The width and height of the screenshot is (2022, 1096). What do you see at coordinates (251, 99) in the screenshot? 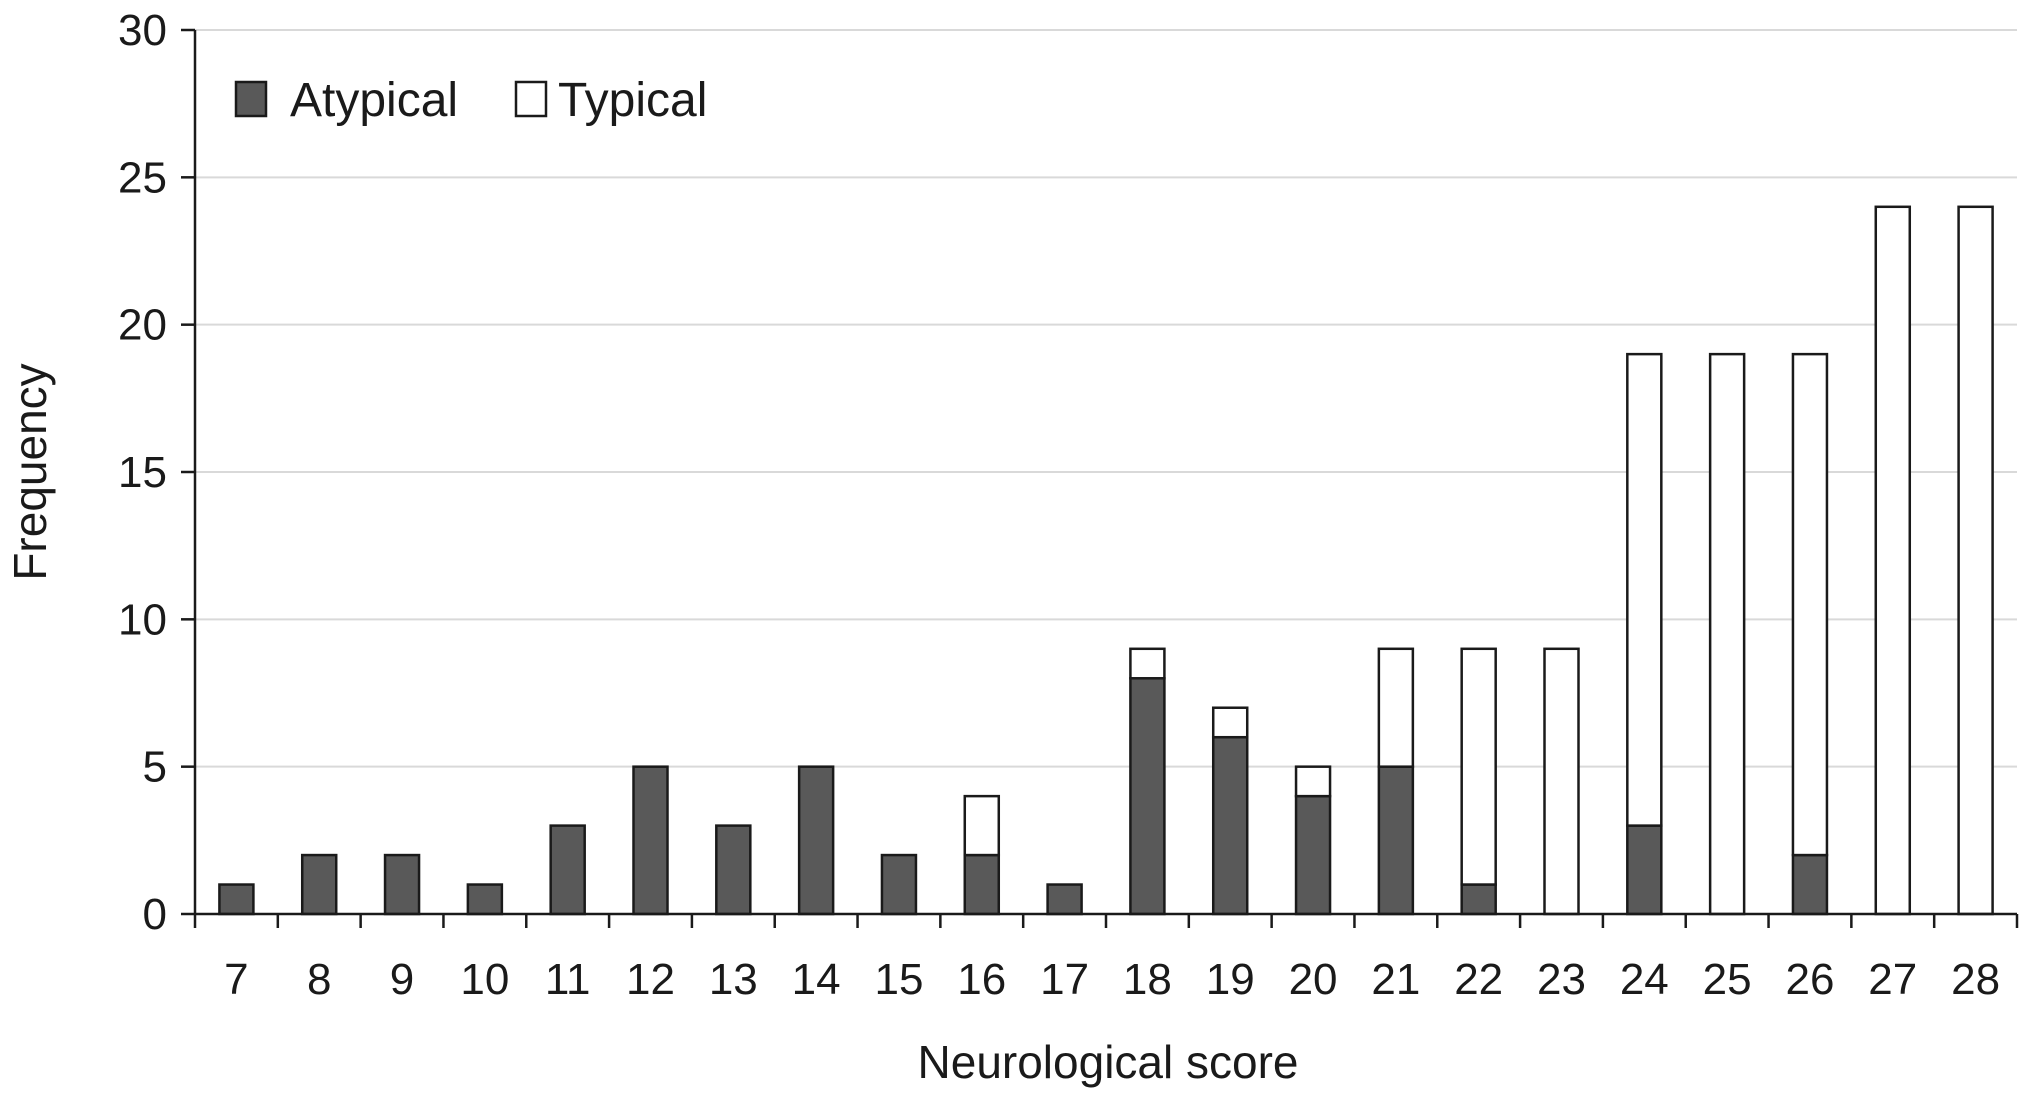
I see `legend-swatch-atypical` at bounding box center [251, 99].